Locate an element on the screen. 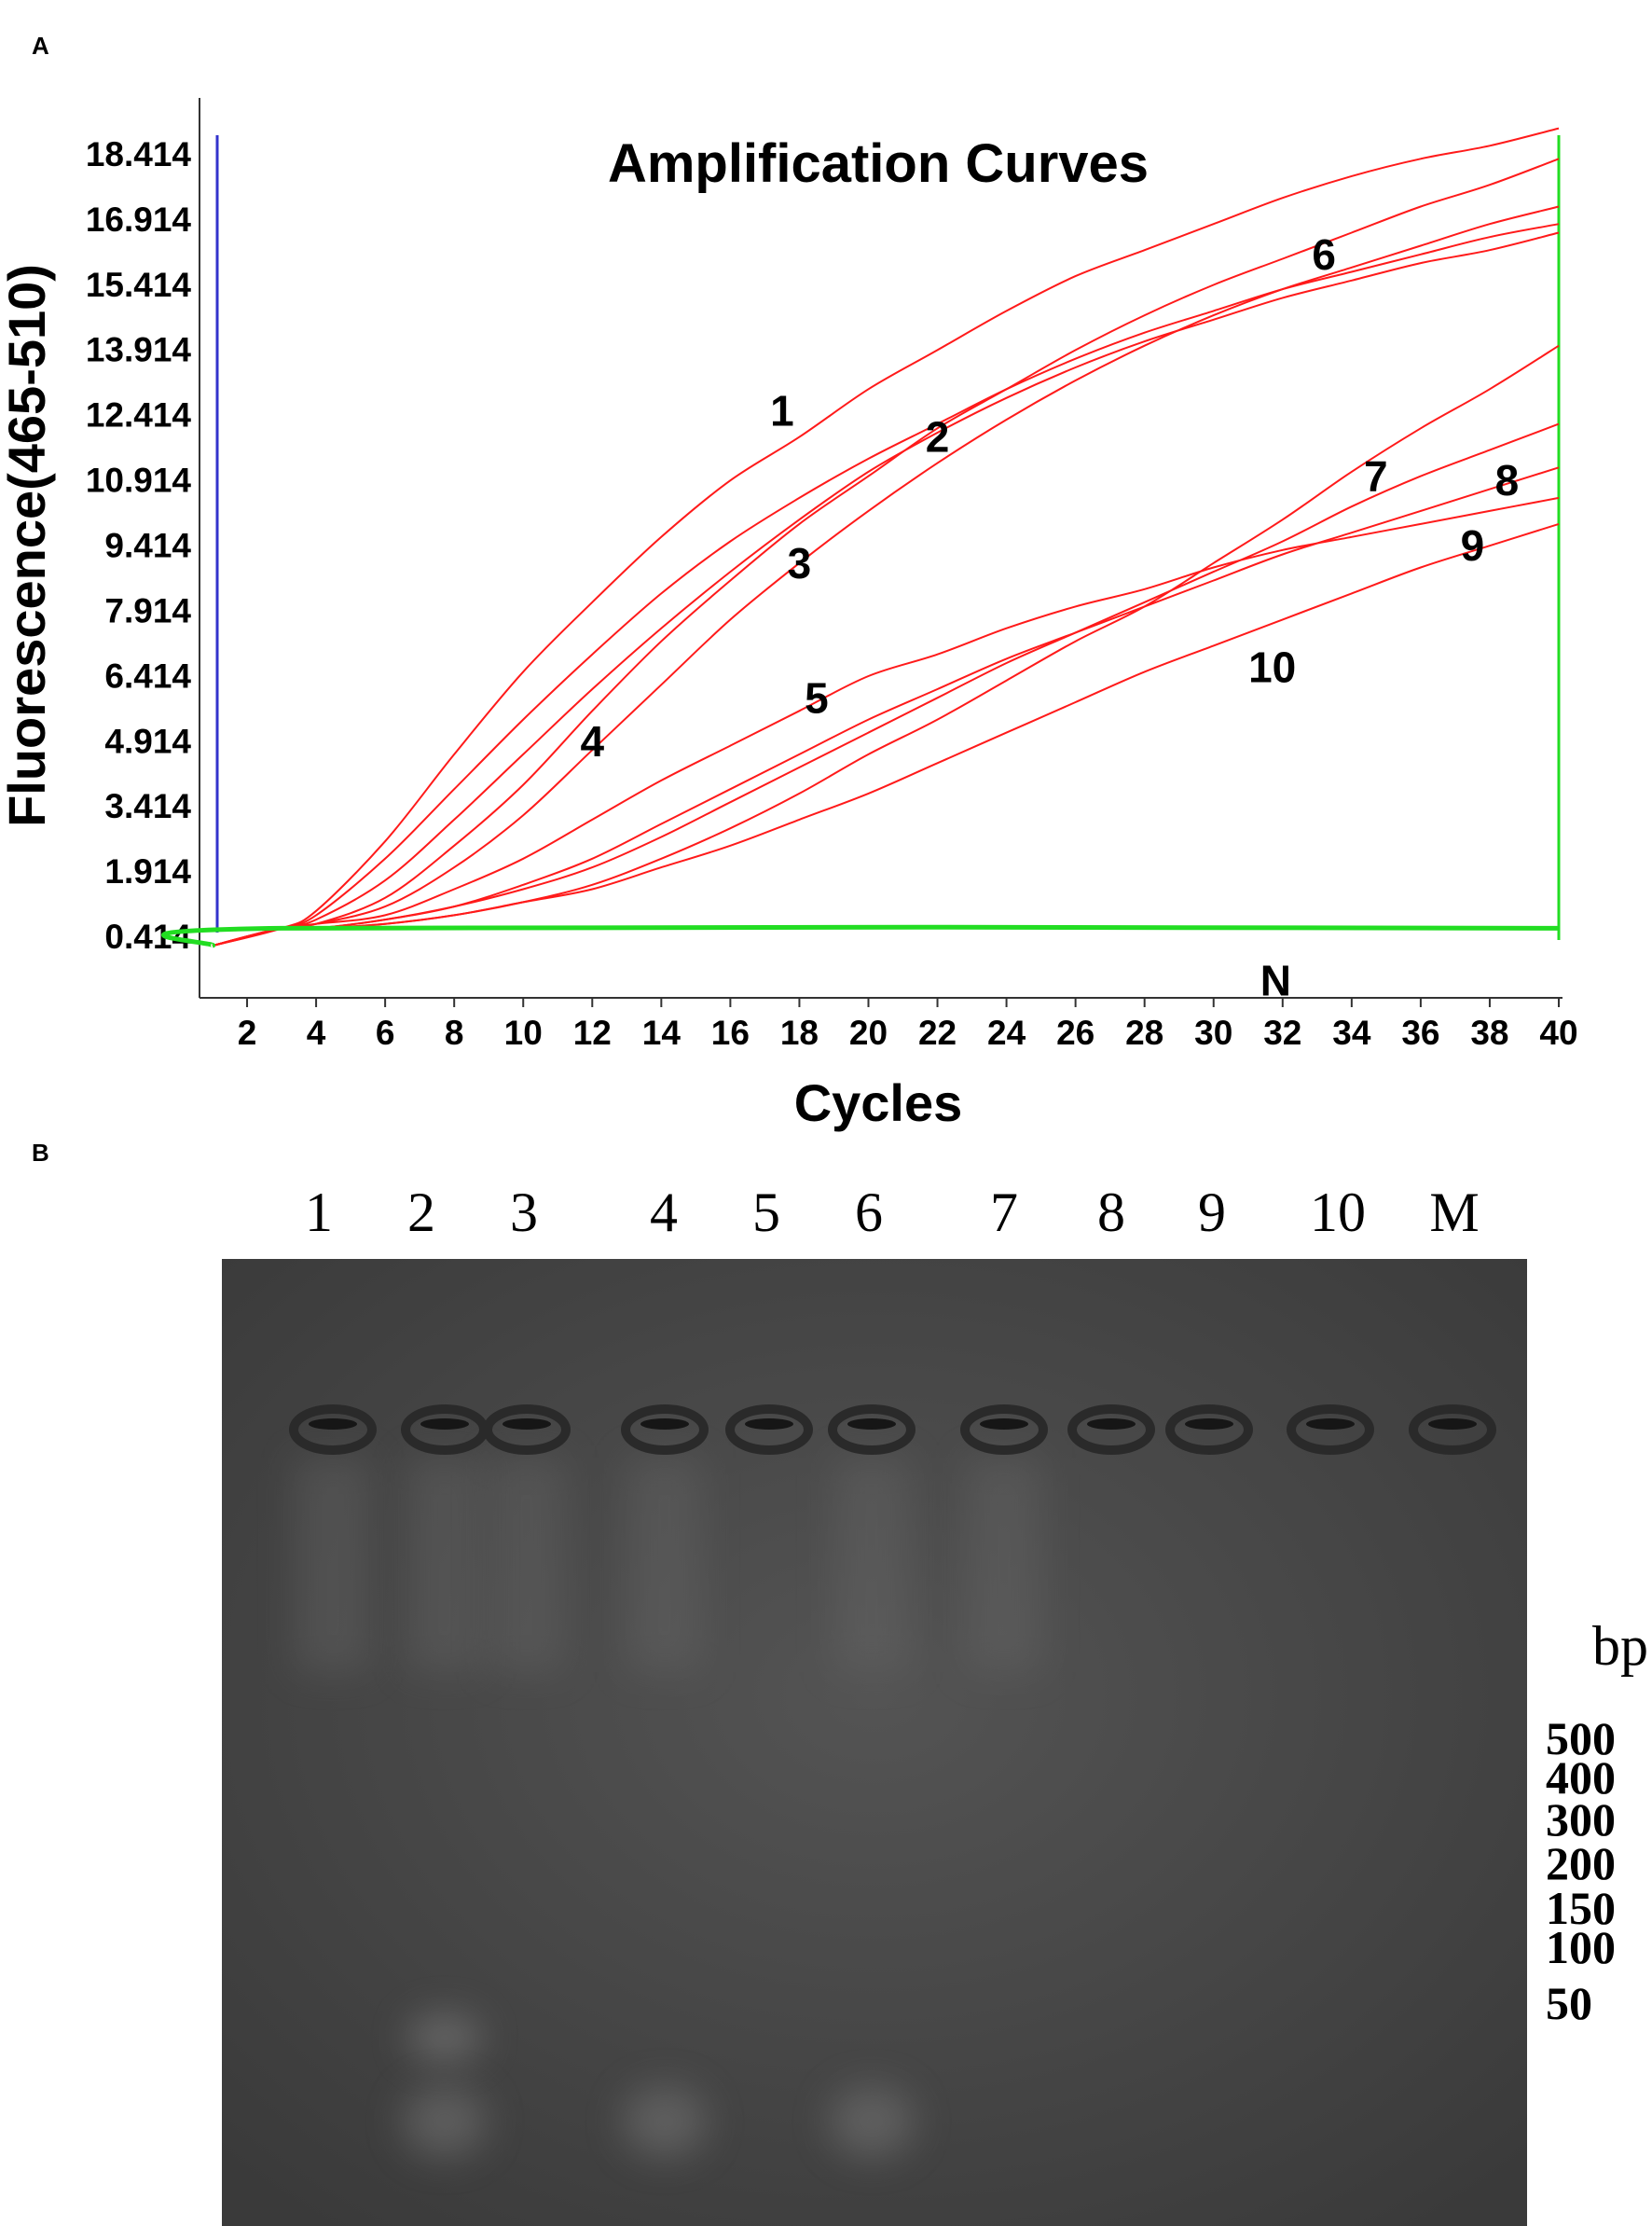  x-tick-label: 12 is located at coordinates (592, 1033).